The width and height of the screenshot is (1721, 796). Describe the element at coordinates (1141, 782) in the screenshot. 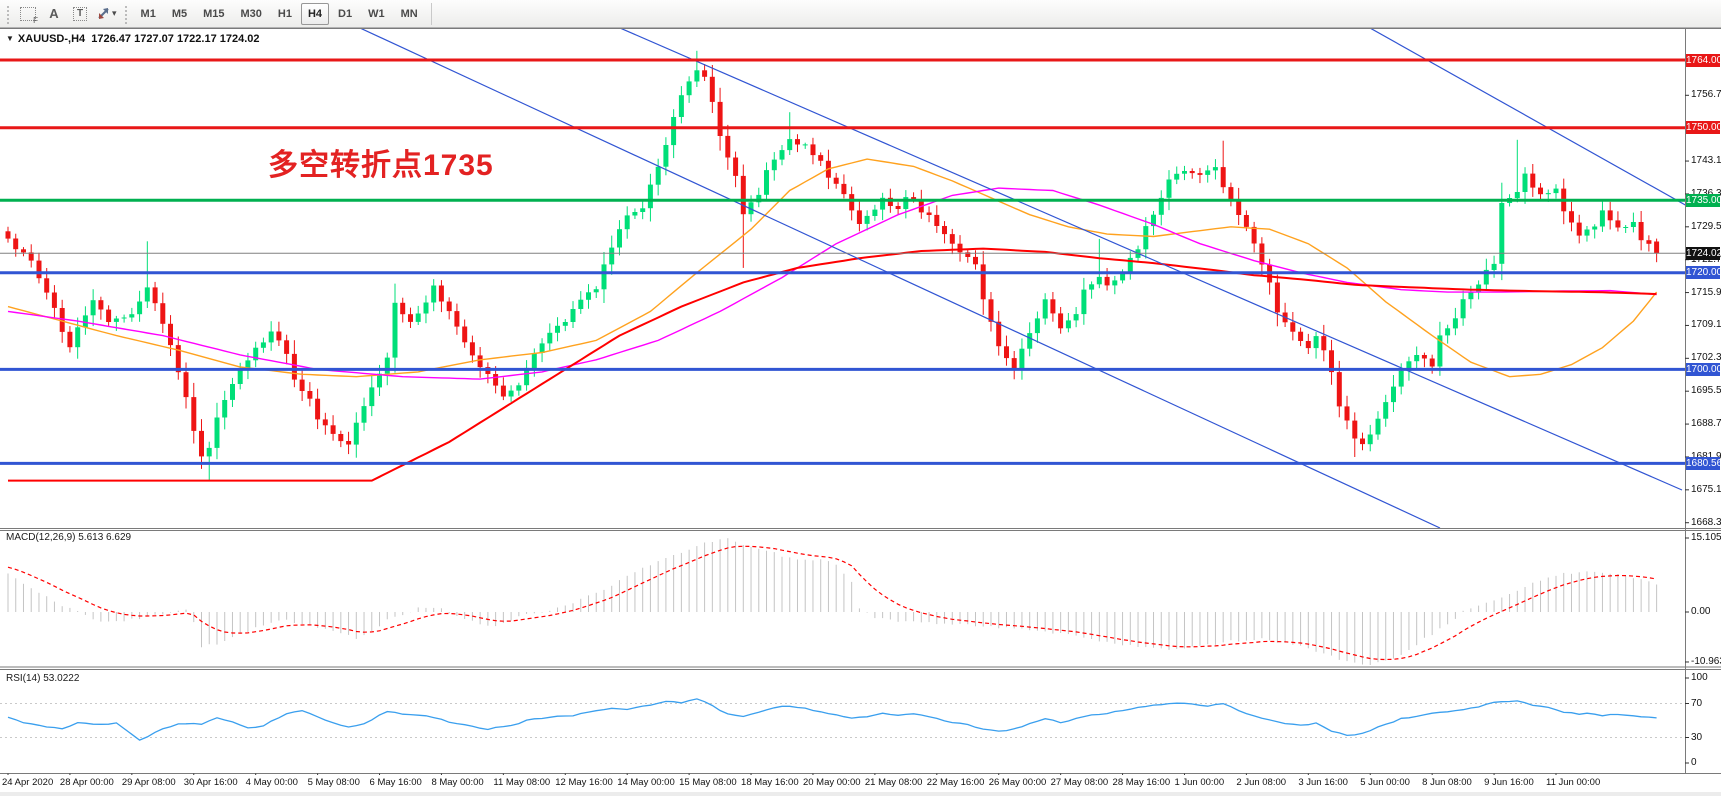

I see `time-label-19: 28 May 16:00` at that location.